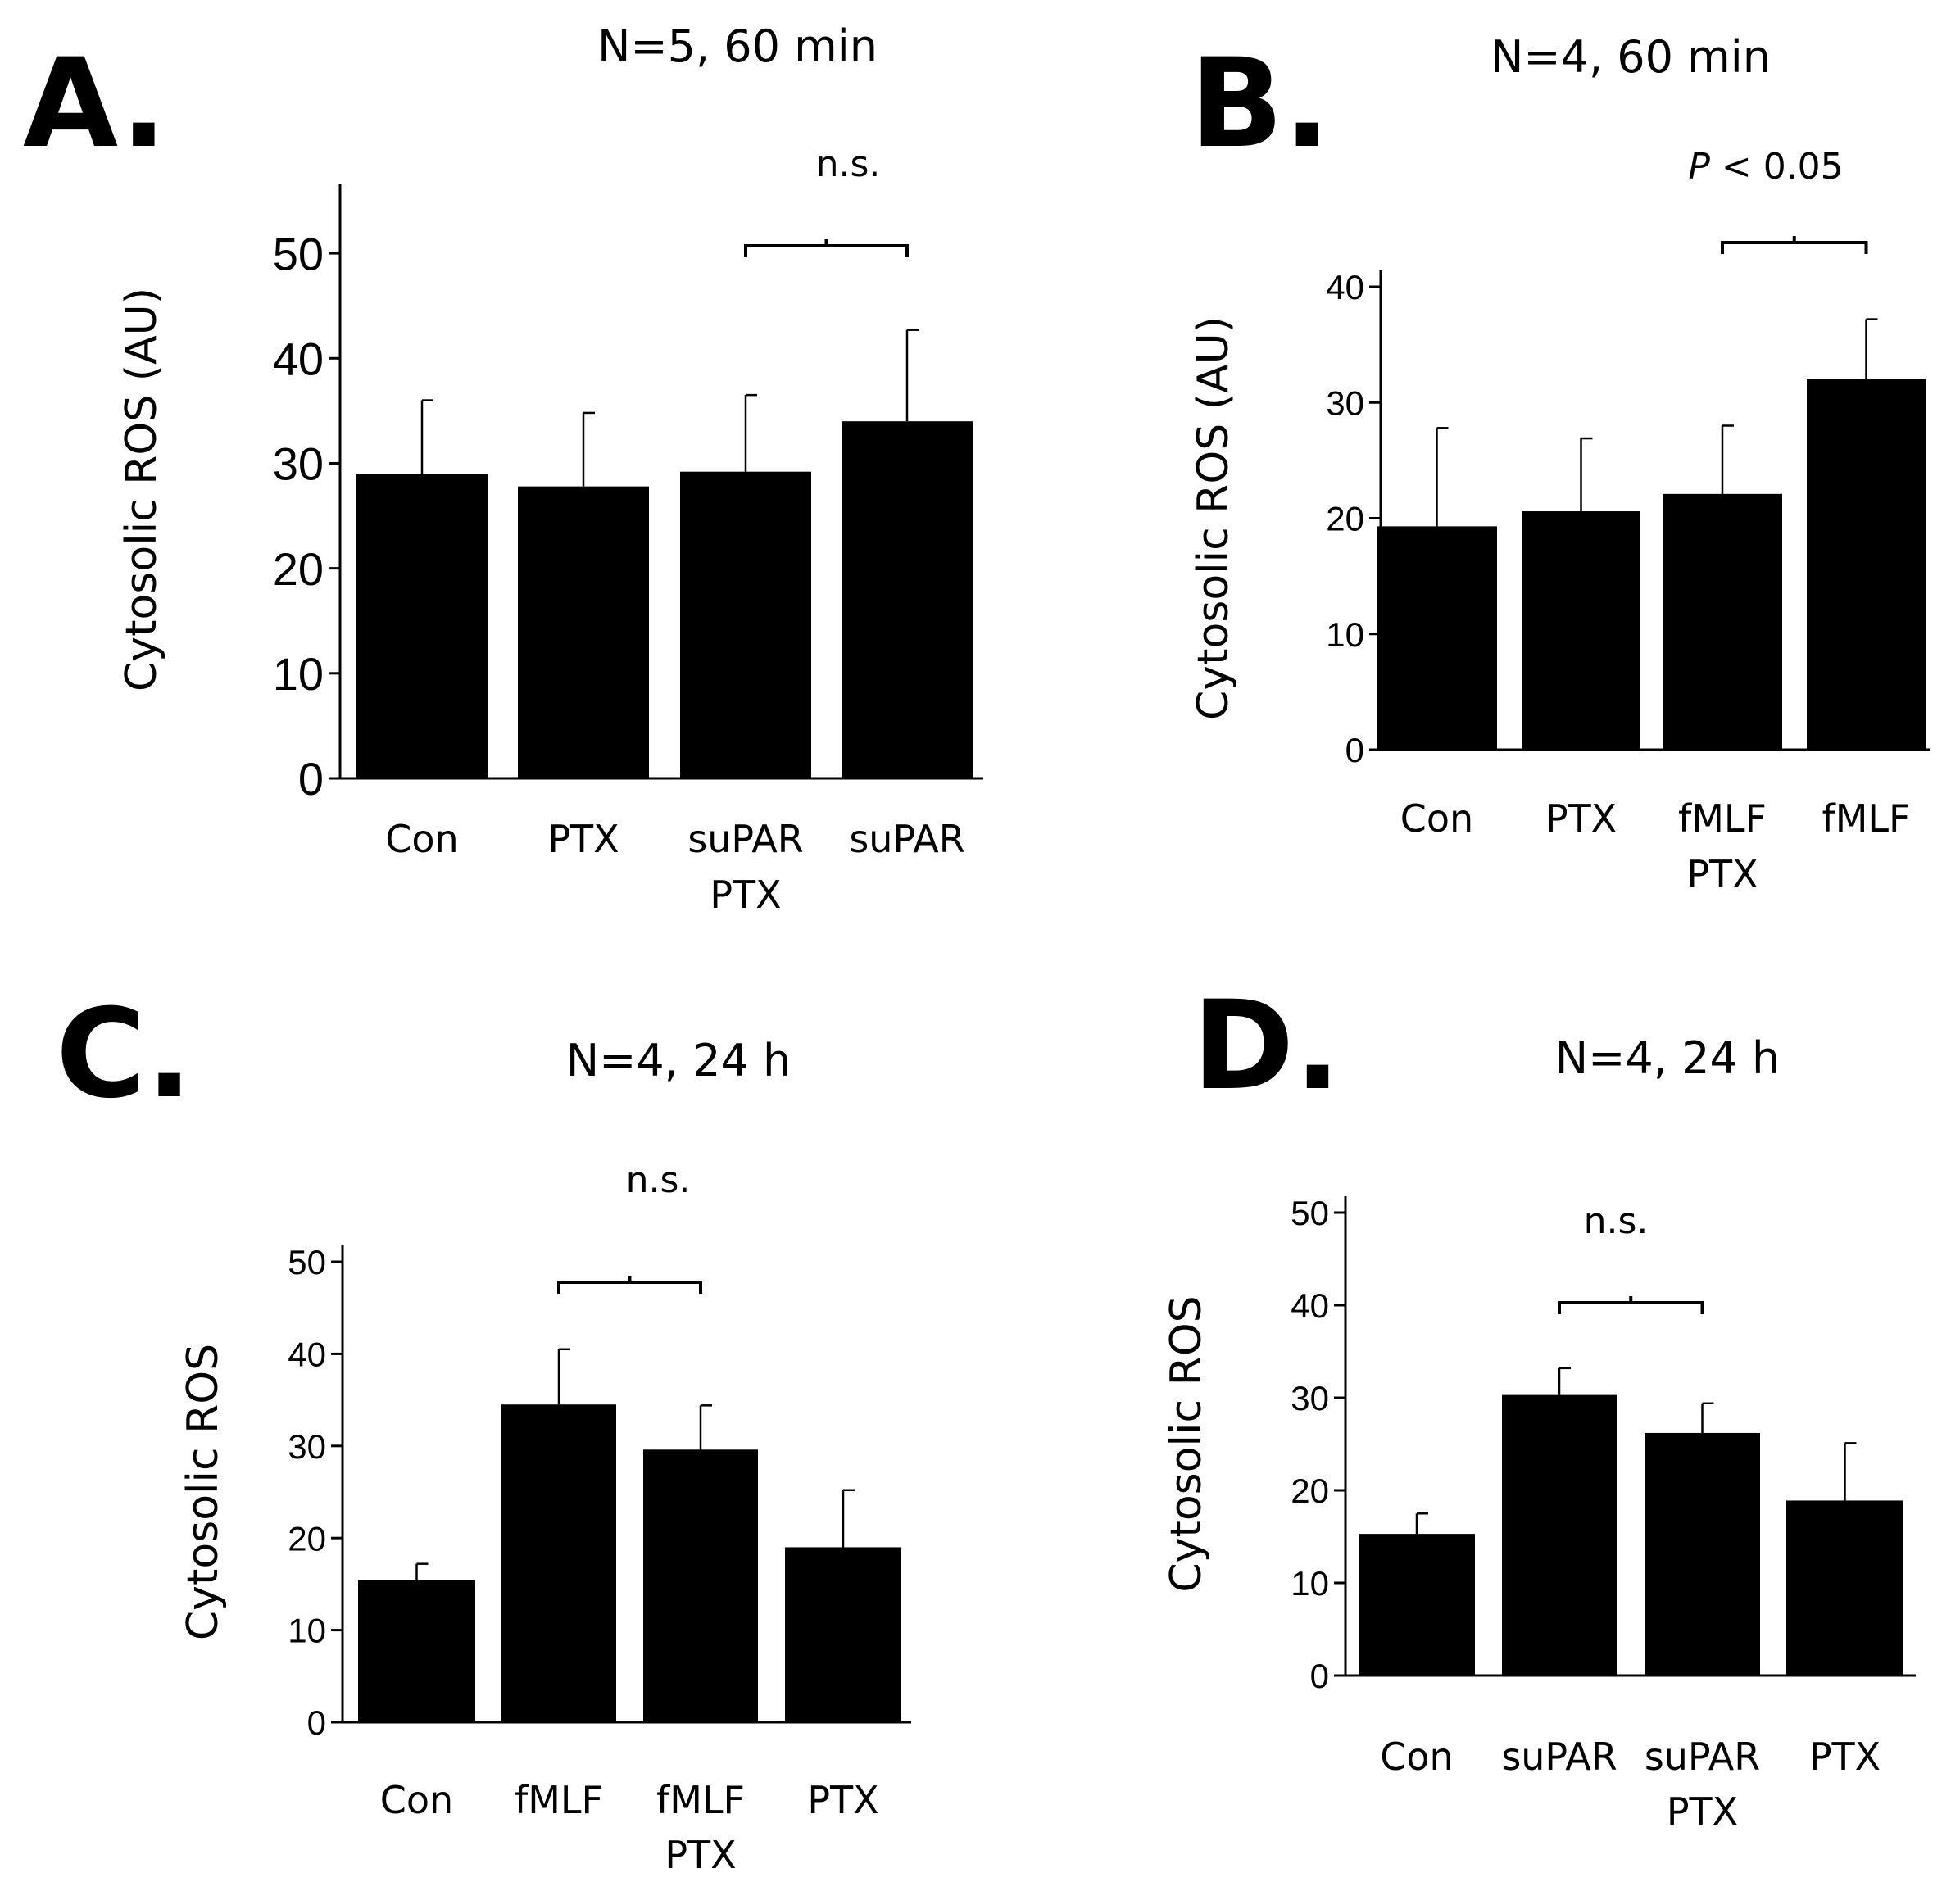 The height and width of the screenshot is (1891, 1960). I want to click on p-value: < 0.05, so click(1783, 167).